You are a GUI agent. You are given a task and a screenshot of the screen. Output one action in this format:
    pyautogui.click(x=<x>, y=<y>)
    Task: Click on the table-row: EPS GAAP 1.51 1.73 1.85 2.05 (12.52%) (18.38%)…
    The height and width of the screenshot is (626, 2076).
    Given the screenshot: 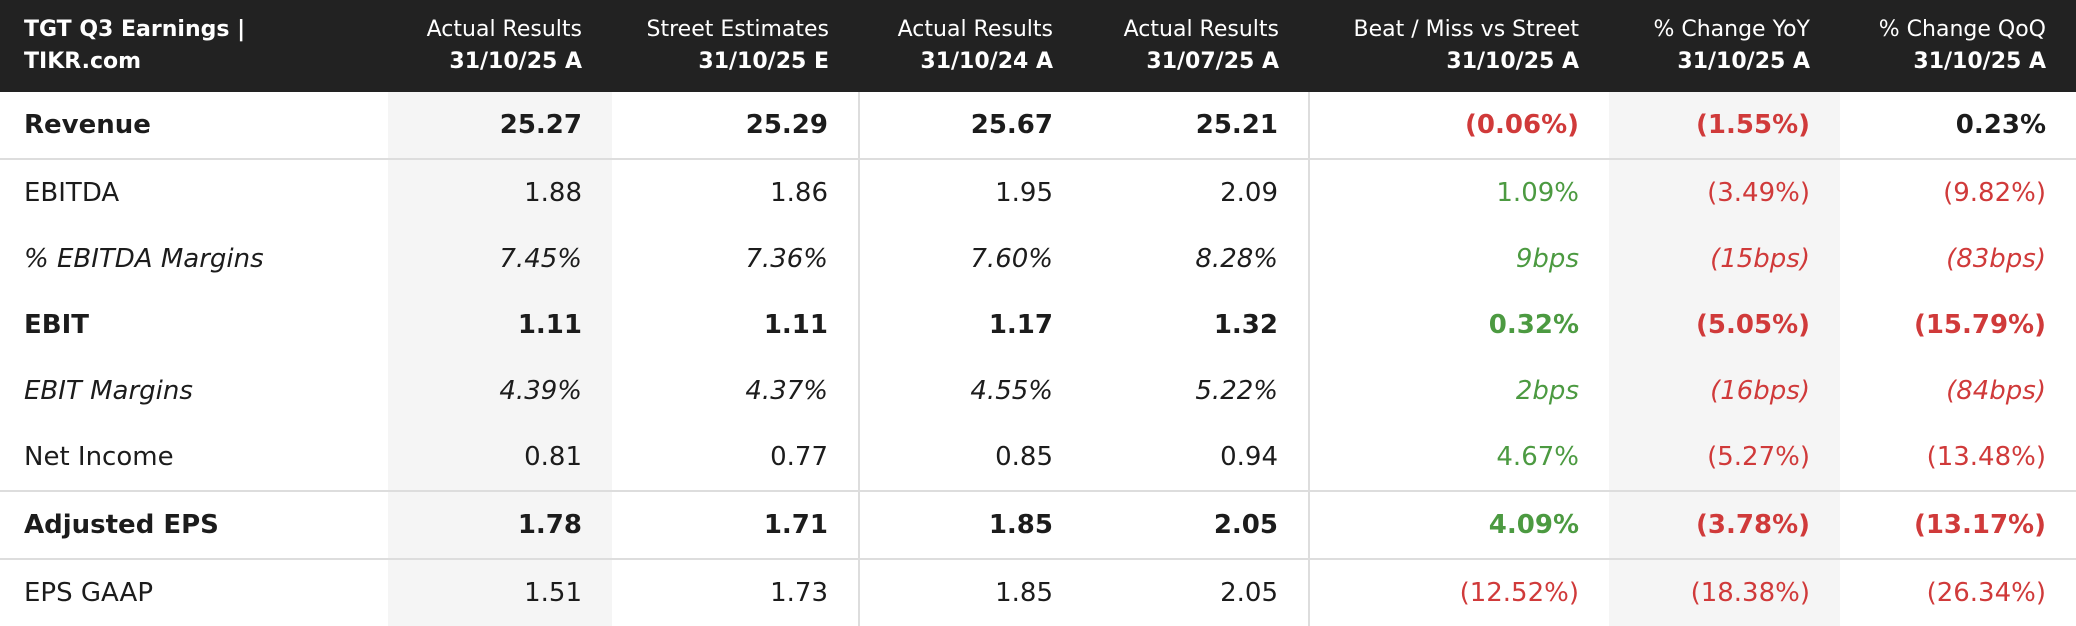 What is the action you would take?
    pyautogui.click(x=1038, y=592)
    